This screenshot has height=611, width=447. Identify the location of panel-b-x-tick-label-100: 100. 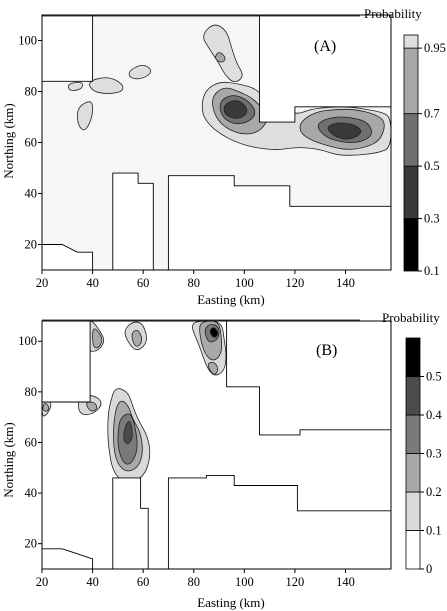
(244, 582).